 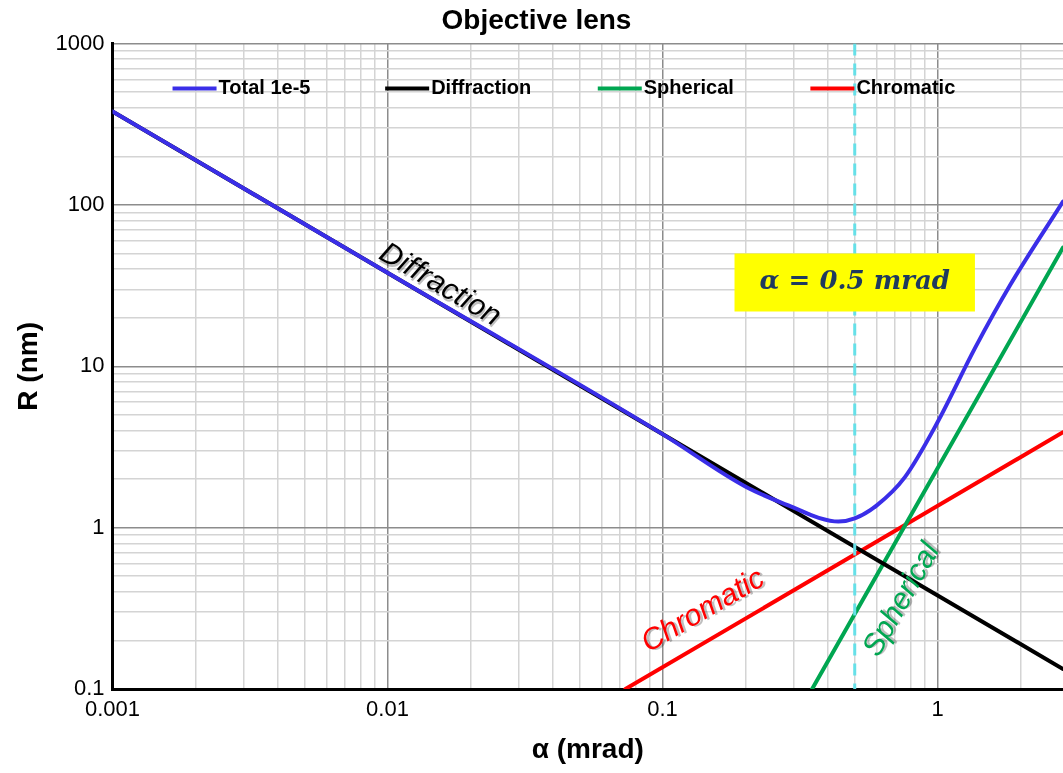 I want to click on y-tick-label: 10, so click(x=92, y=365).